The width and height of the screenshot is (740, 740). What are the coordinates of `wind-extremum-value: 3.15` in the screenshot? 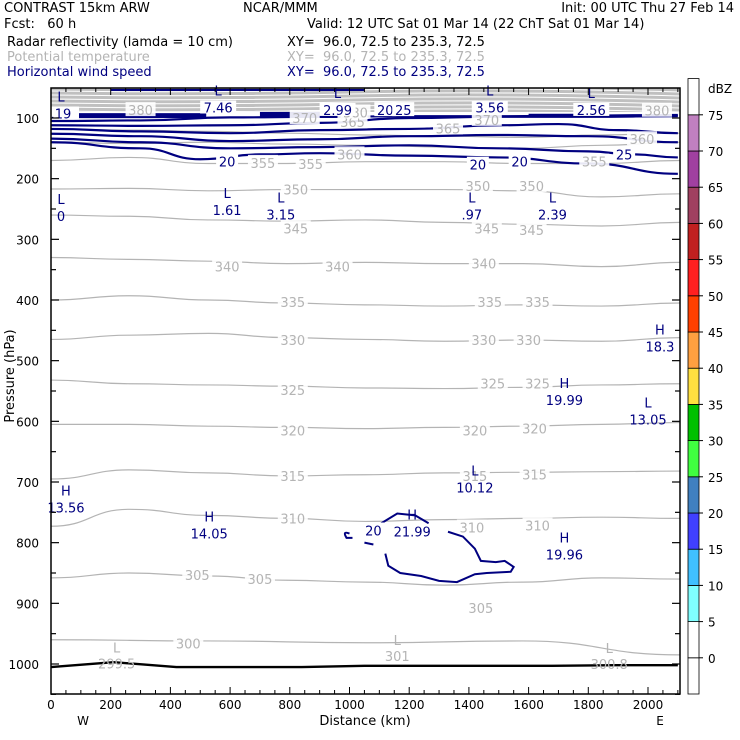 It's located at (280, 215).